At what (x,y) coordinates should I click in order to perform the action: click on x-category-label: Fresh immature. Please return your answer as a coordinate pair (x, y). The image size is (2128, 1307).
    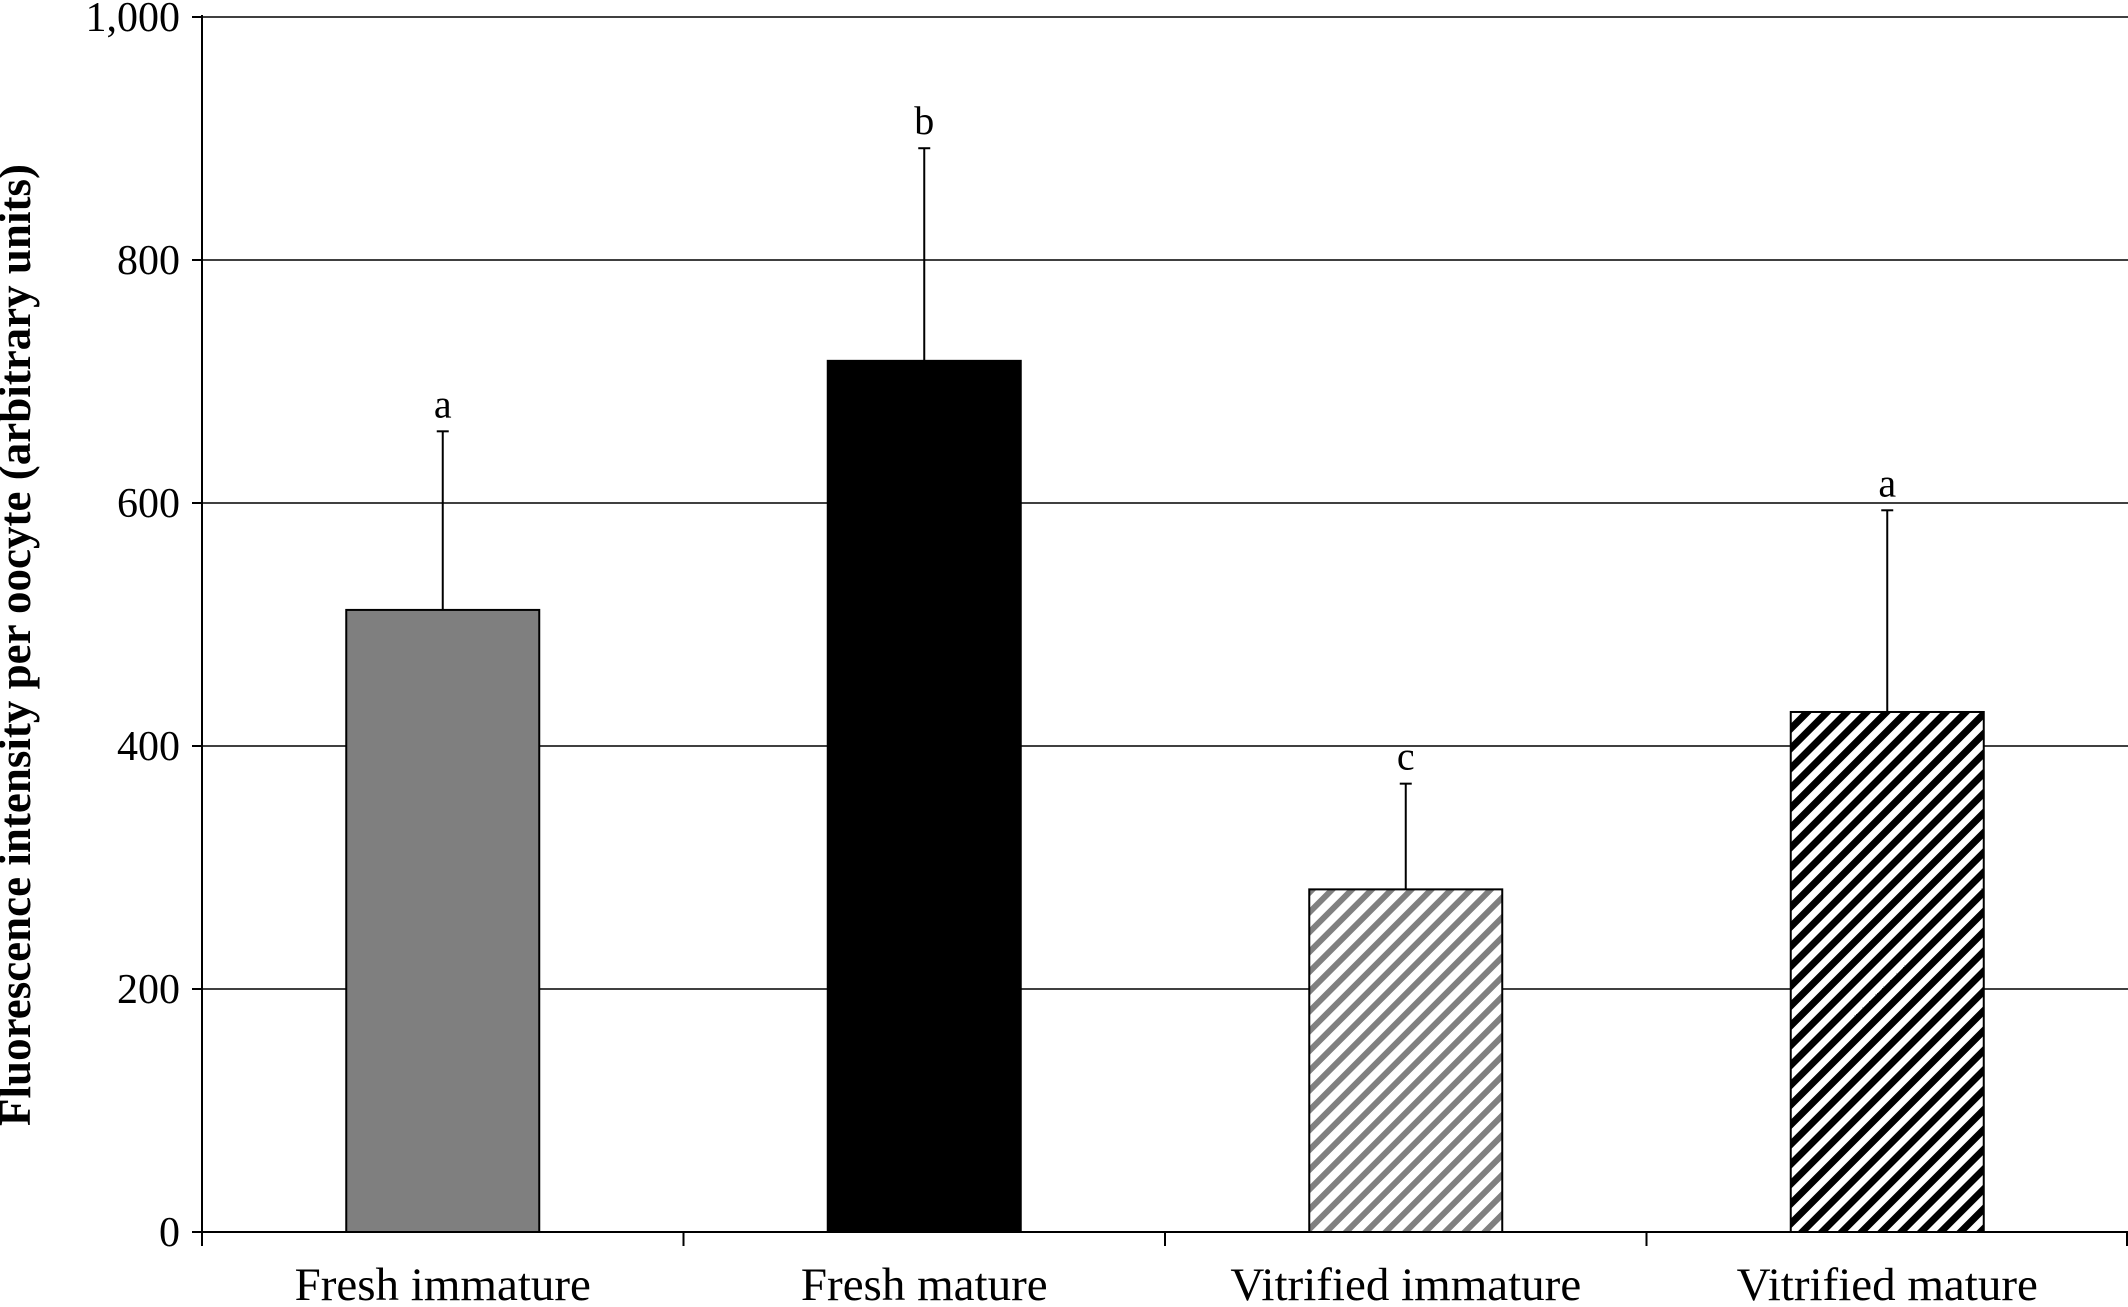
    Looking at the image, I should click on (443, 1283).